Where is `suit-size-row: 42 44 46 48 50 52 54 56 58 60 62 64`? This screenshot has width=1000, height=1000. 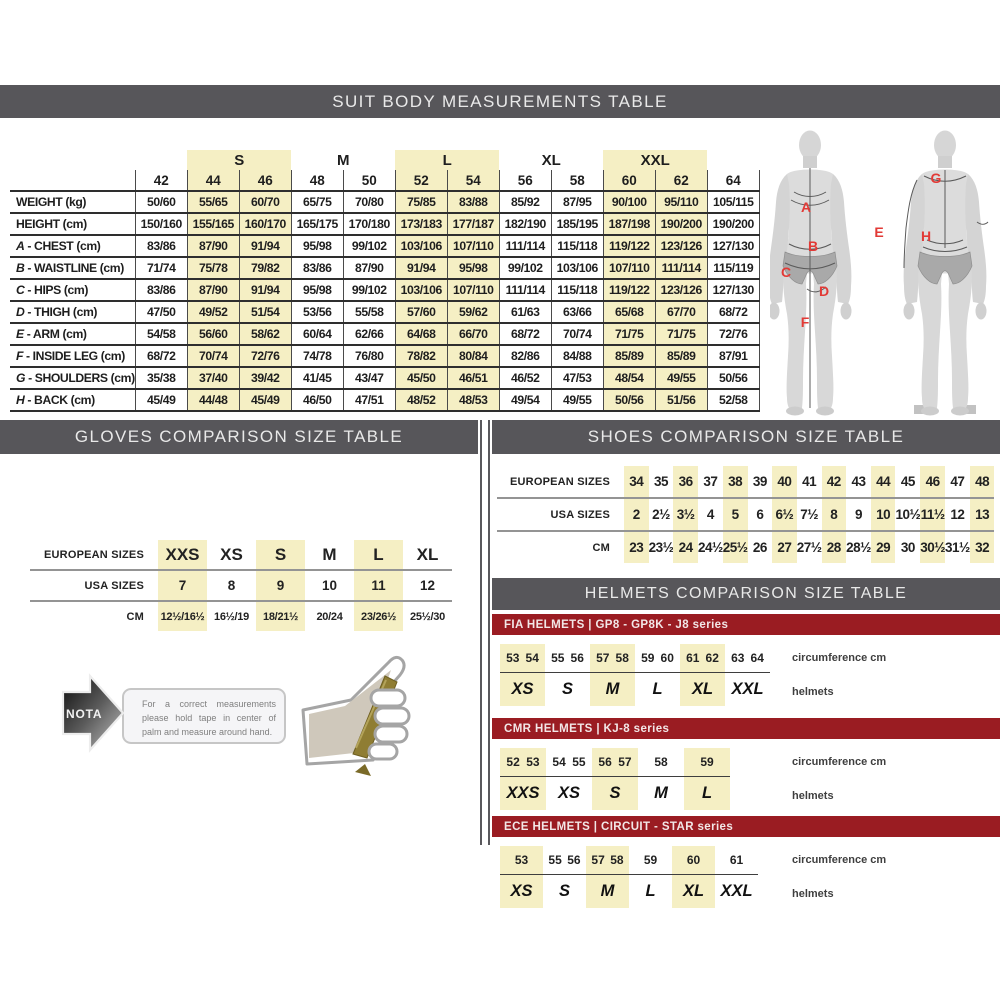 suit-size-row: 42 44 46 48 50 52 54 56 58 60 62 64 is located at coordinates (385, 181).